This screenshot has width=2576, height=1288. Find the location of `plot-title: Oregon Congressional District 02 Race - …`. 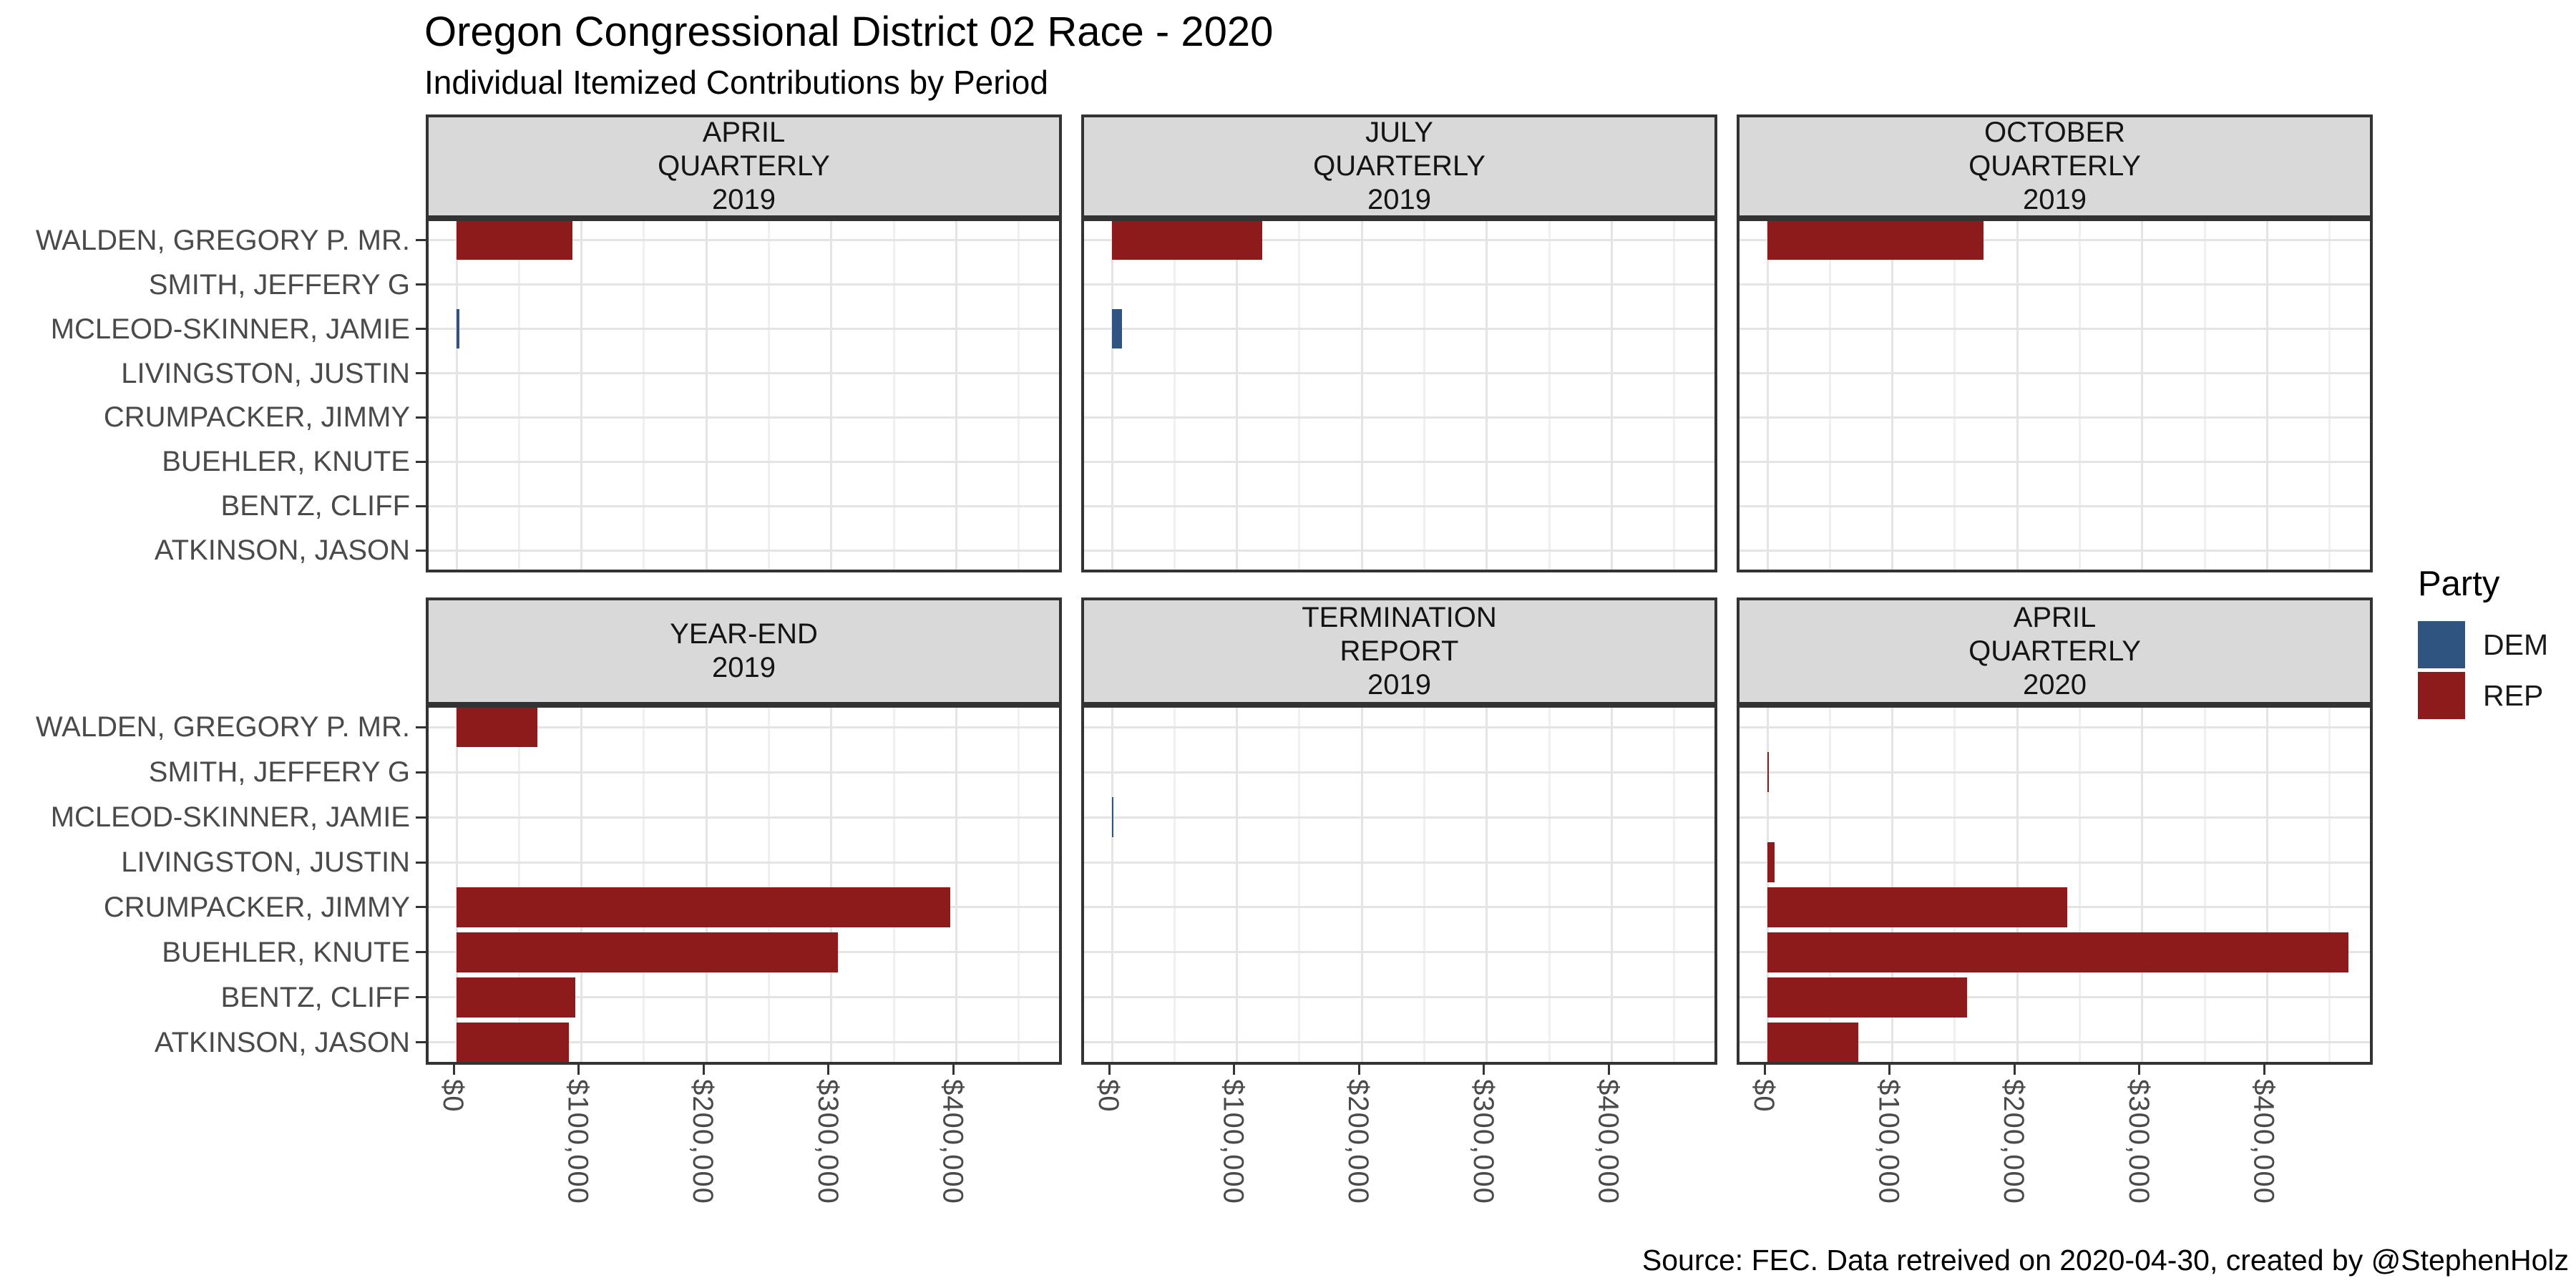

plot-title: Oregon Congressional District 02 Race - … is located at coordinates (849, 32).